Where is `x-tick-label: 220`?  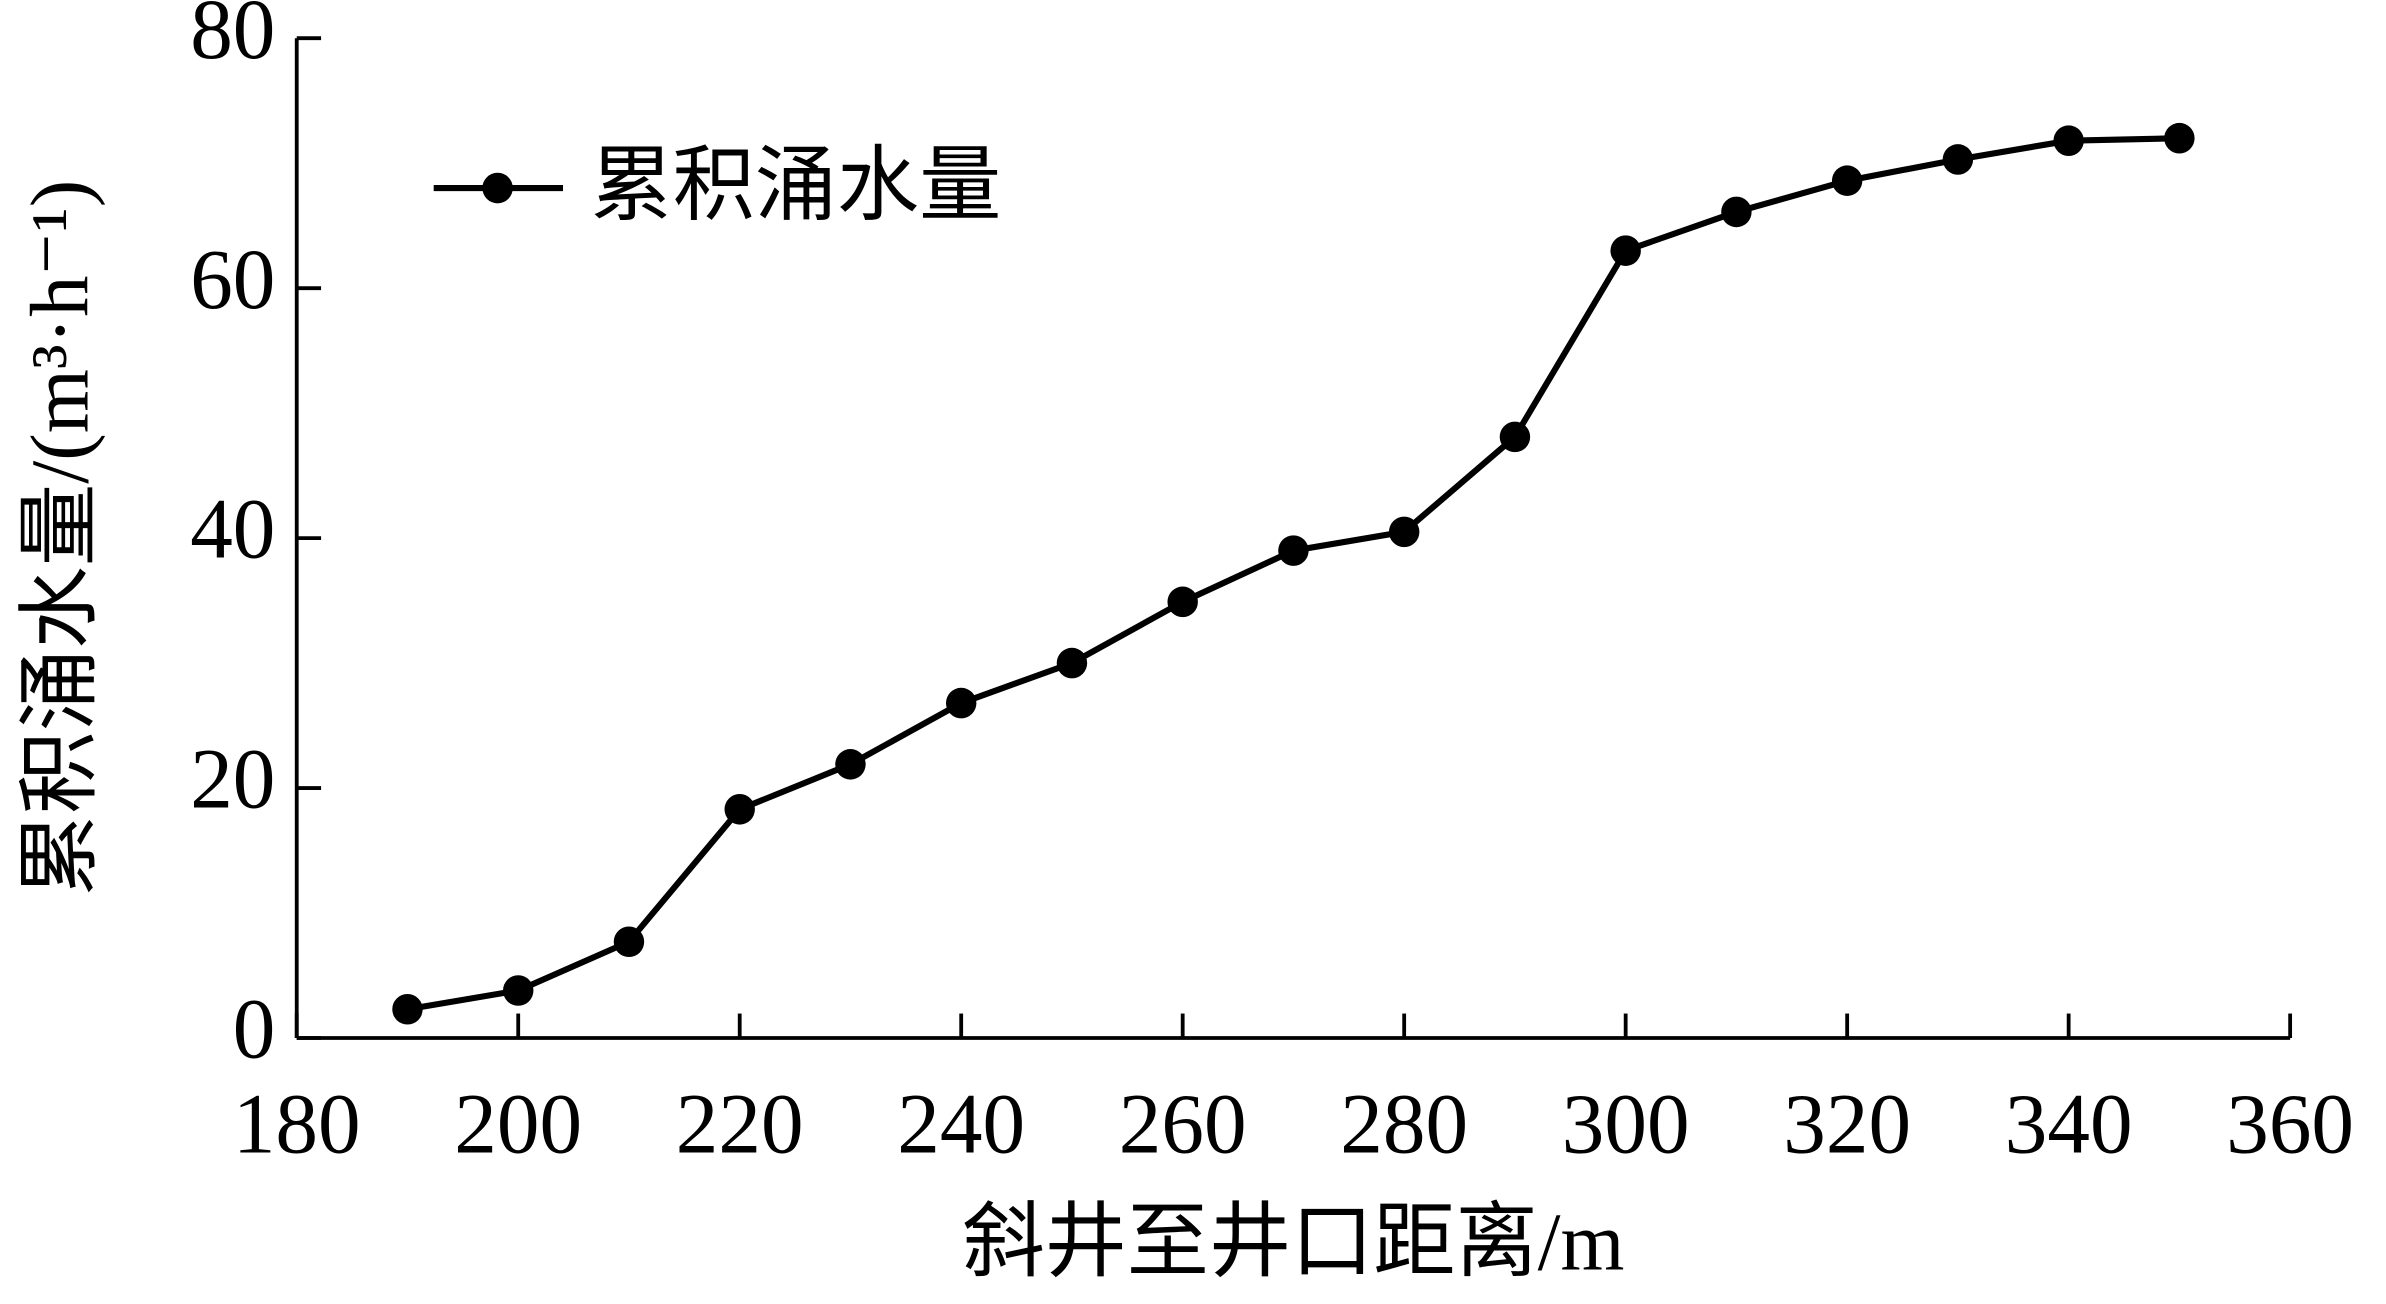
x-tick-label: 220 is located at coordinates (740, 1124).